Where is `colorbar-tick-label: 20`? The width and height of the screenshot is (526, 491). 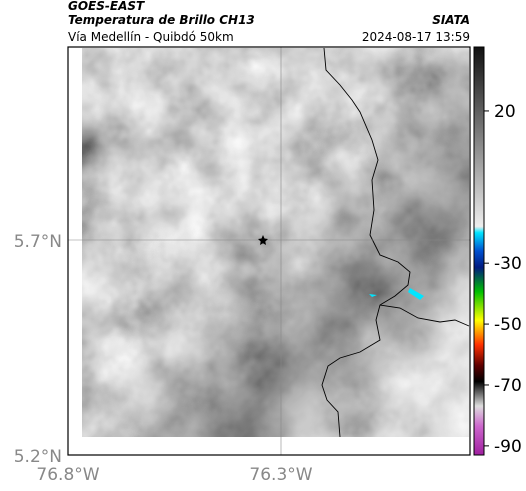 colorbar-tick-label: 20 is located at coordinates (505, 112).